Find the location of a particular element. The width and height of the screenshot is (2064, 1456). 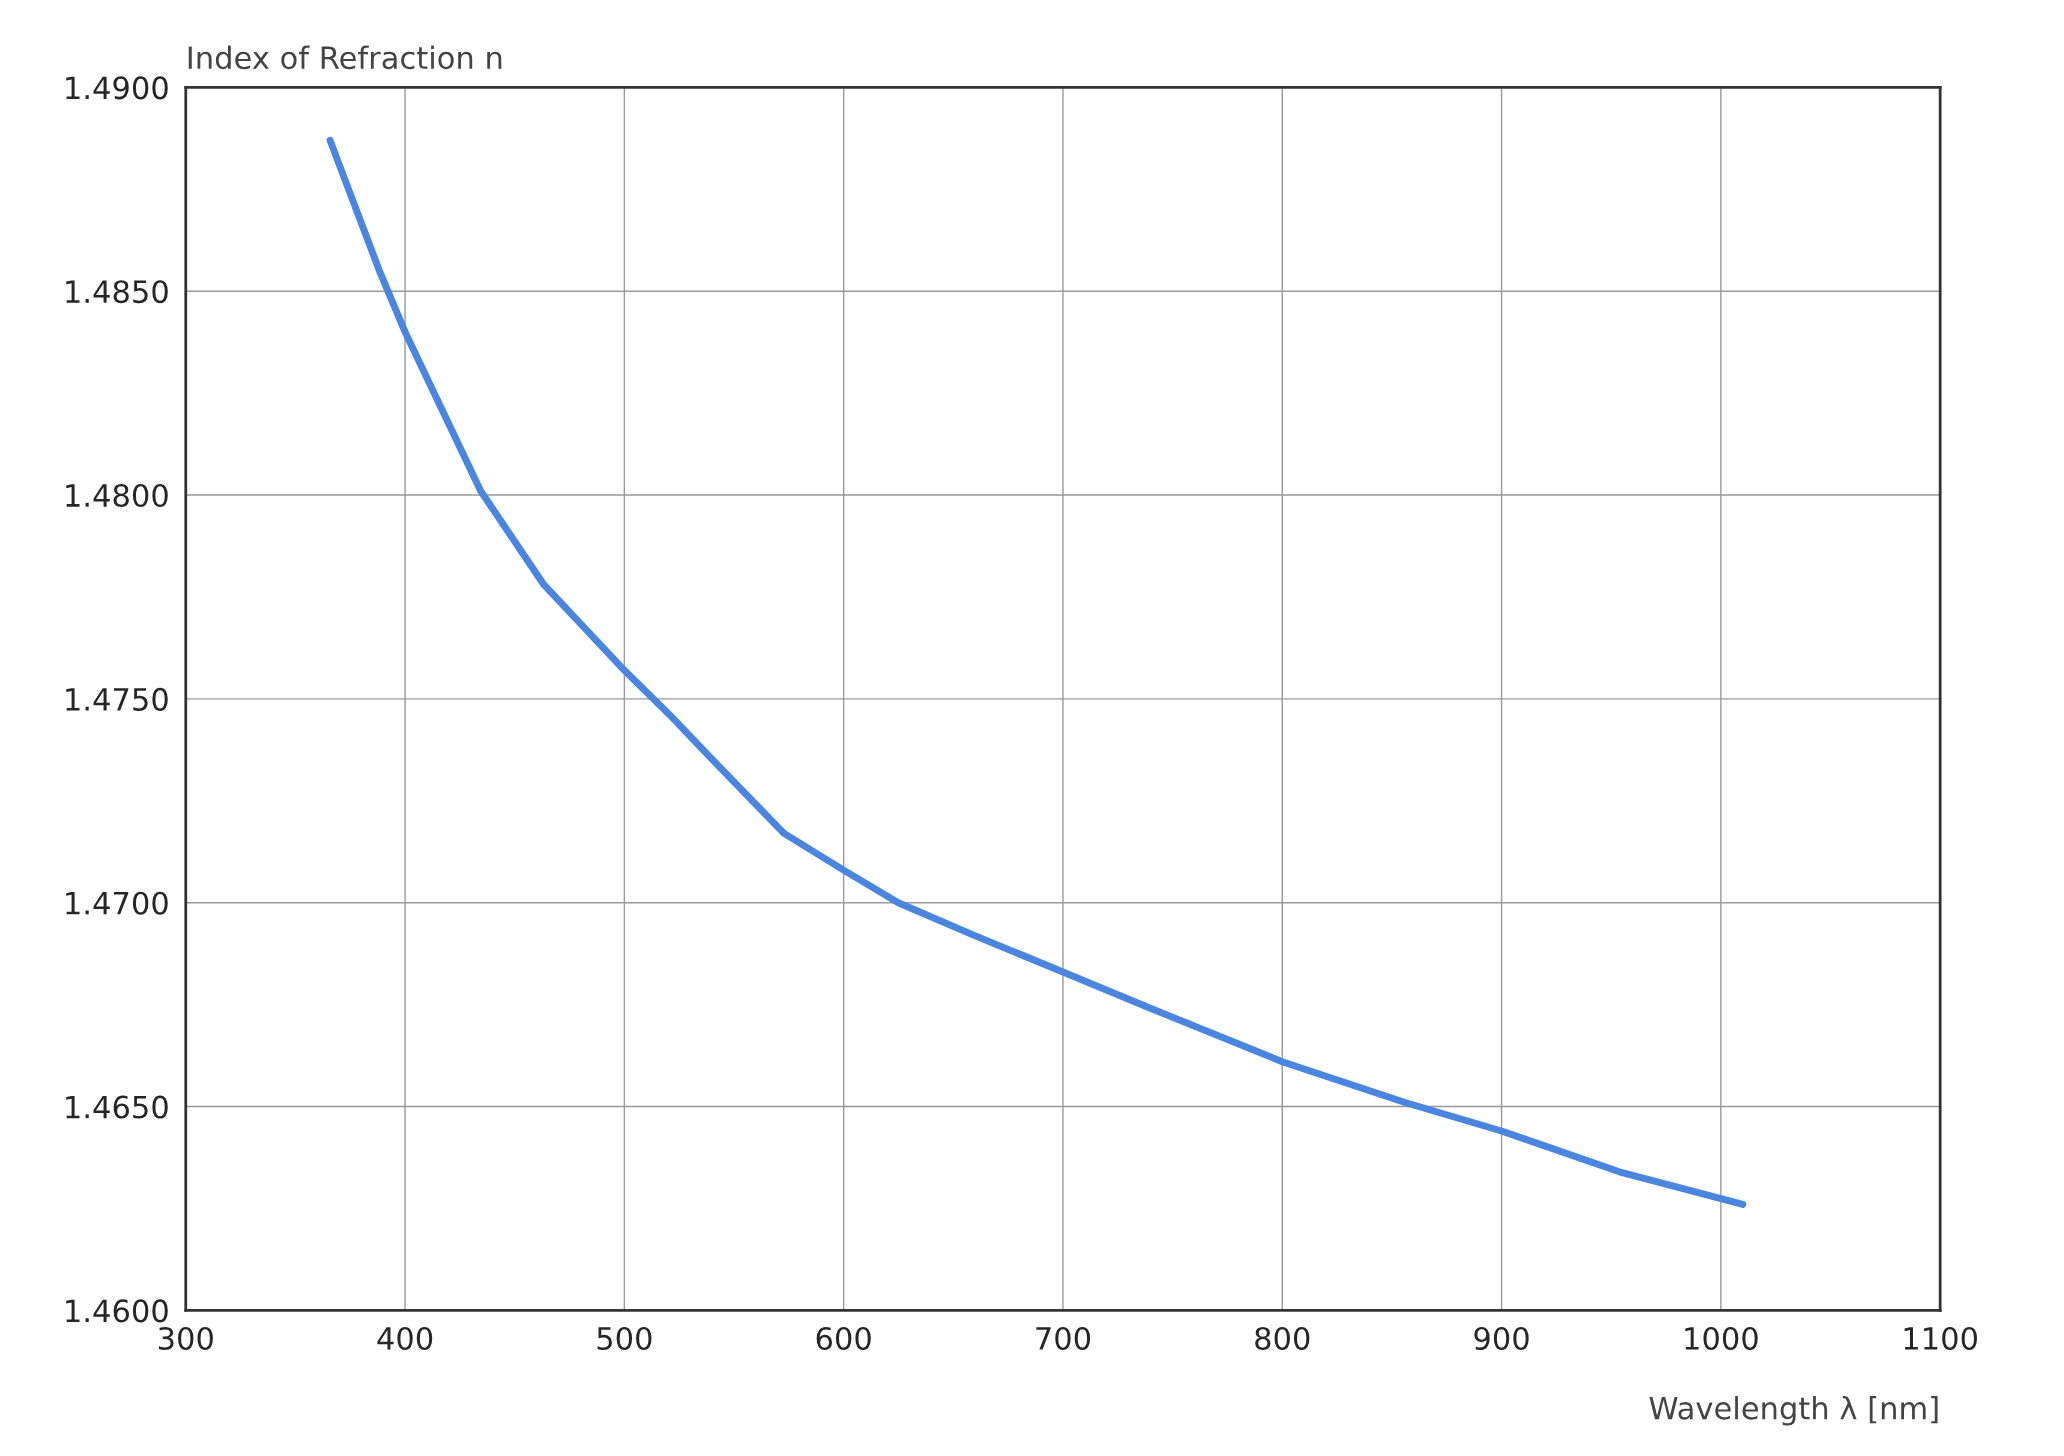

x-tick-label: 1000 is located at coordinates (1721, 1338).